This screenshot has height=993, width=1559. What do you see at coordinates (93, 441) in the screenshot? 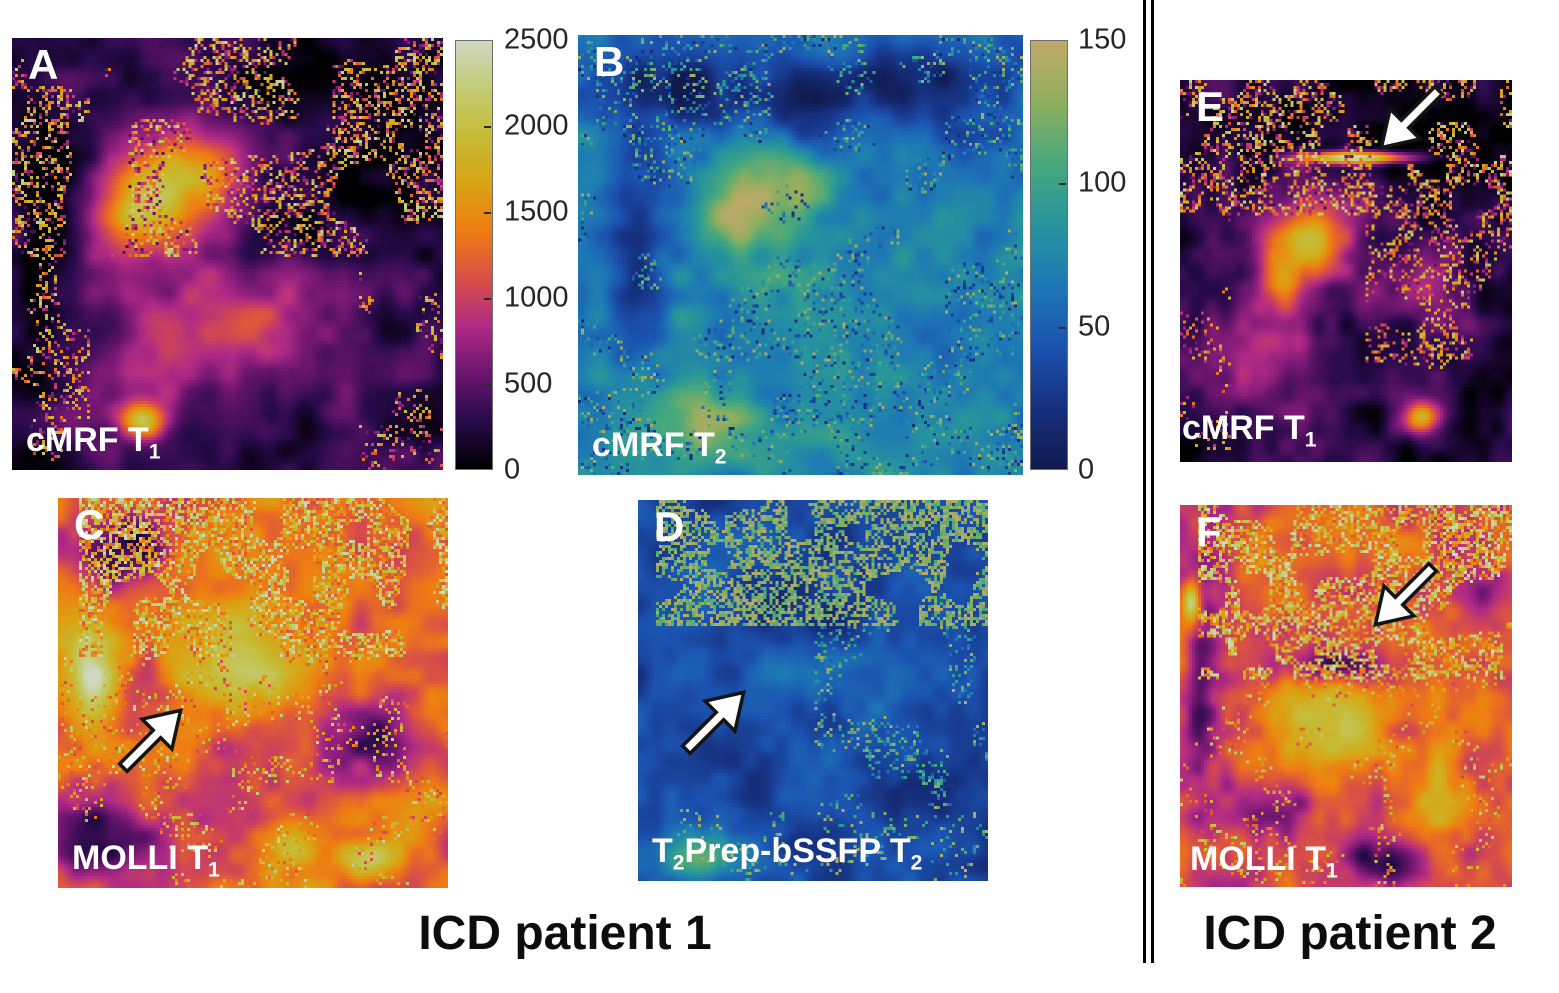
I see `map-label-a: cMRF T1` at bounding box center [93, 441].